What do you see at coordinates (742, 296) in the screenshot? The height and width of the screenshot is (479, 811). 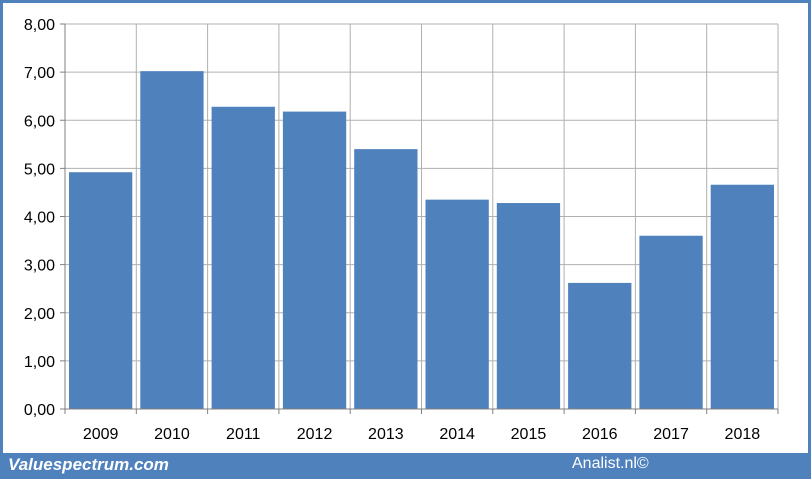 I see `bar-2018` at bounding box center [742, 296].